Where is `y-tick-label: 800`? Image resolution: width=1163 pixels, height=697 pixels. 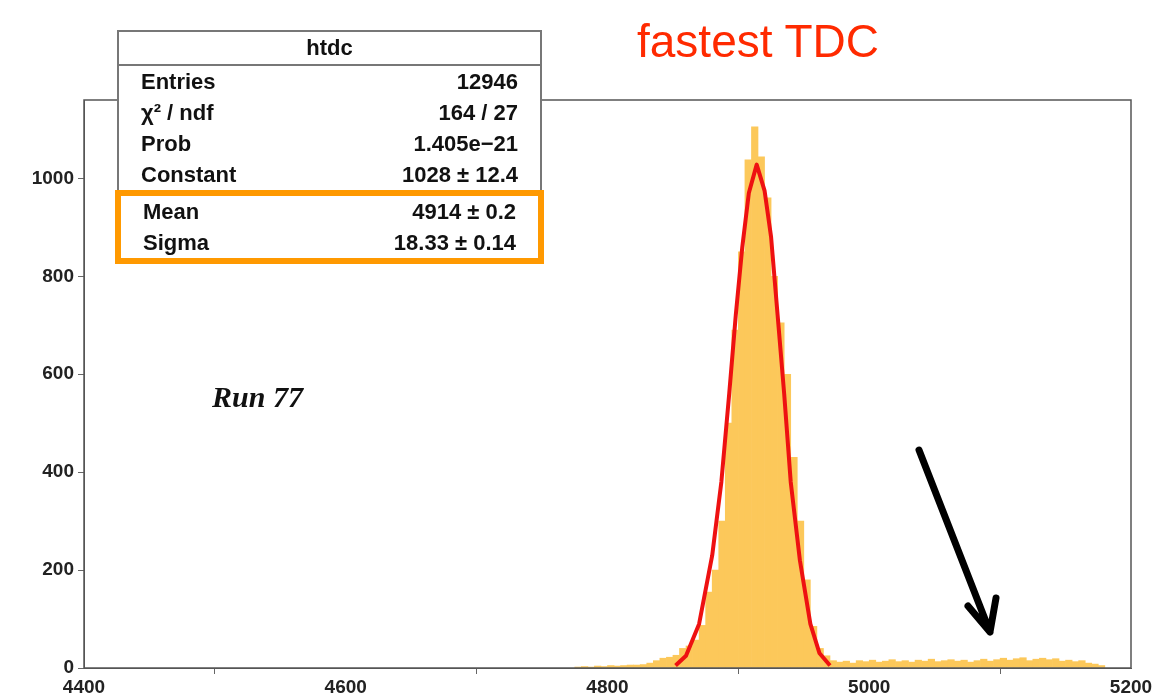 y-tick-label: 800 is located at coordinates (58, 275).